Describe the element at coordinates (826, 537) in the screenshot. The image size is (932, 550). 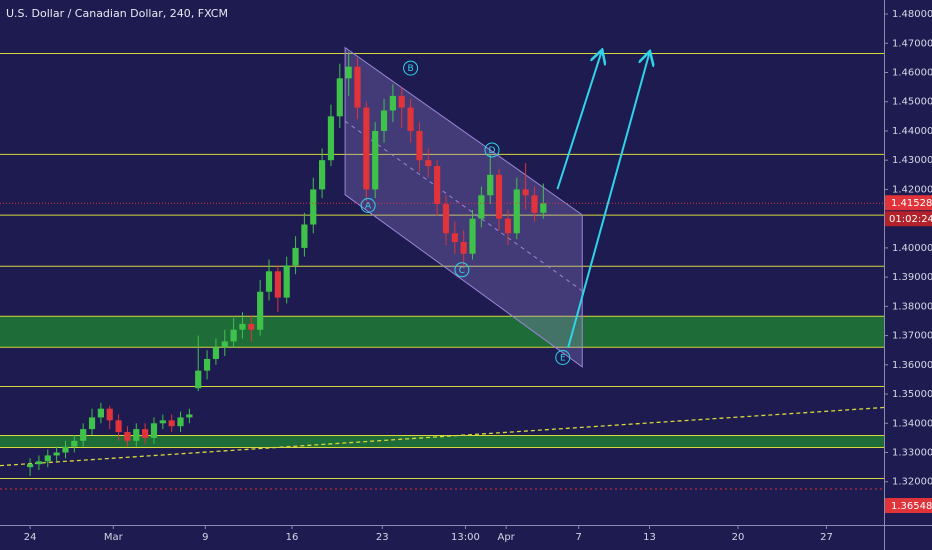
I see `x-tick-label: 27` at that location.